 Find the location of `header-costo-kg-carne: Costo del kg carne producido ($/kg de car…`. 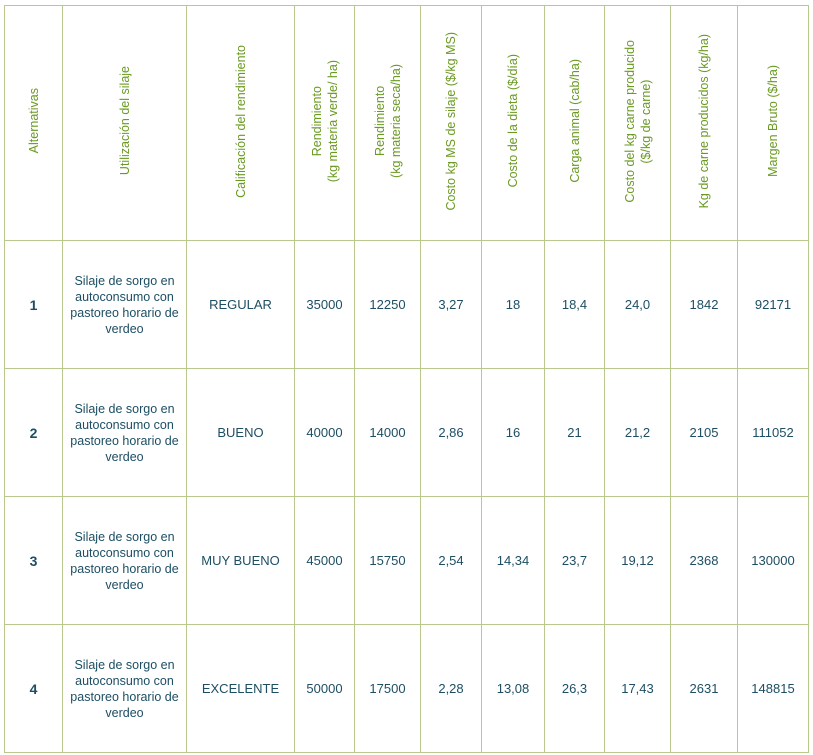

header-costo-kg-carne: Costo del kg carne producido ($/kg de car… is located at coordinates (637, 123).